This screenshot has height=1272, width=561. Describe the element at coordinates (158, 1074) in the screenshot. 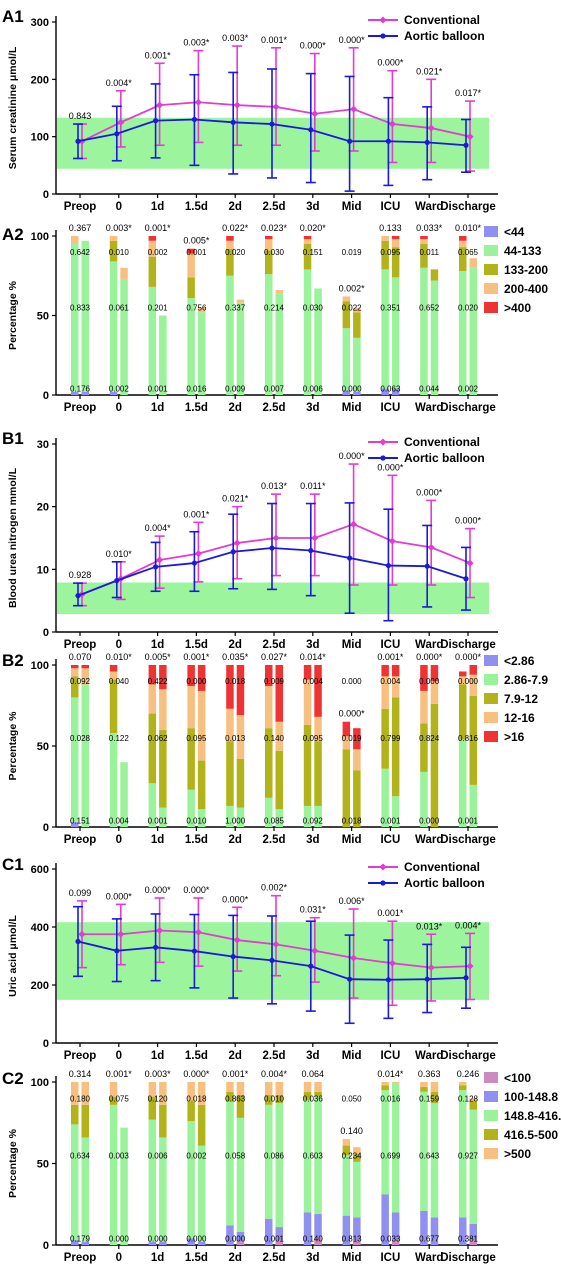

I see `p-value-label: 0.003*` at that location.